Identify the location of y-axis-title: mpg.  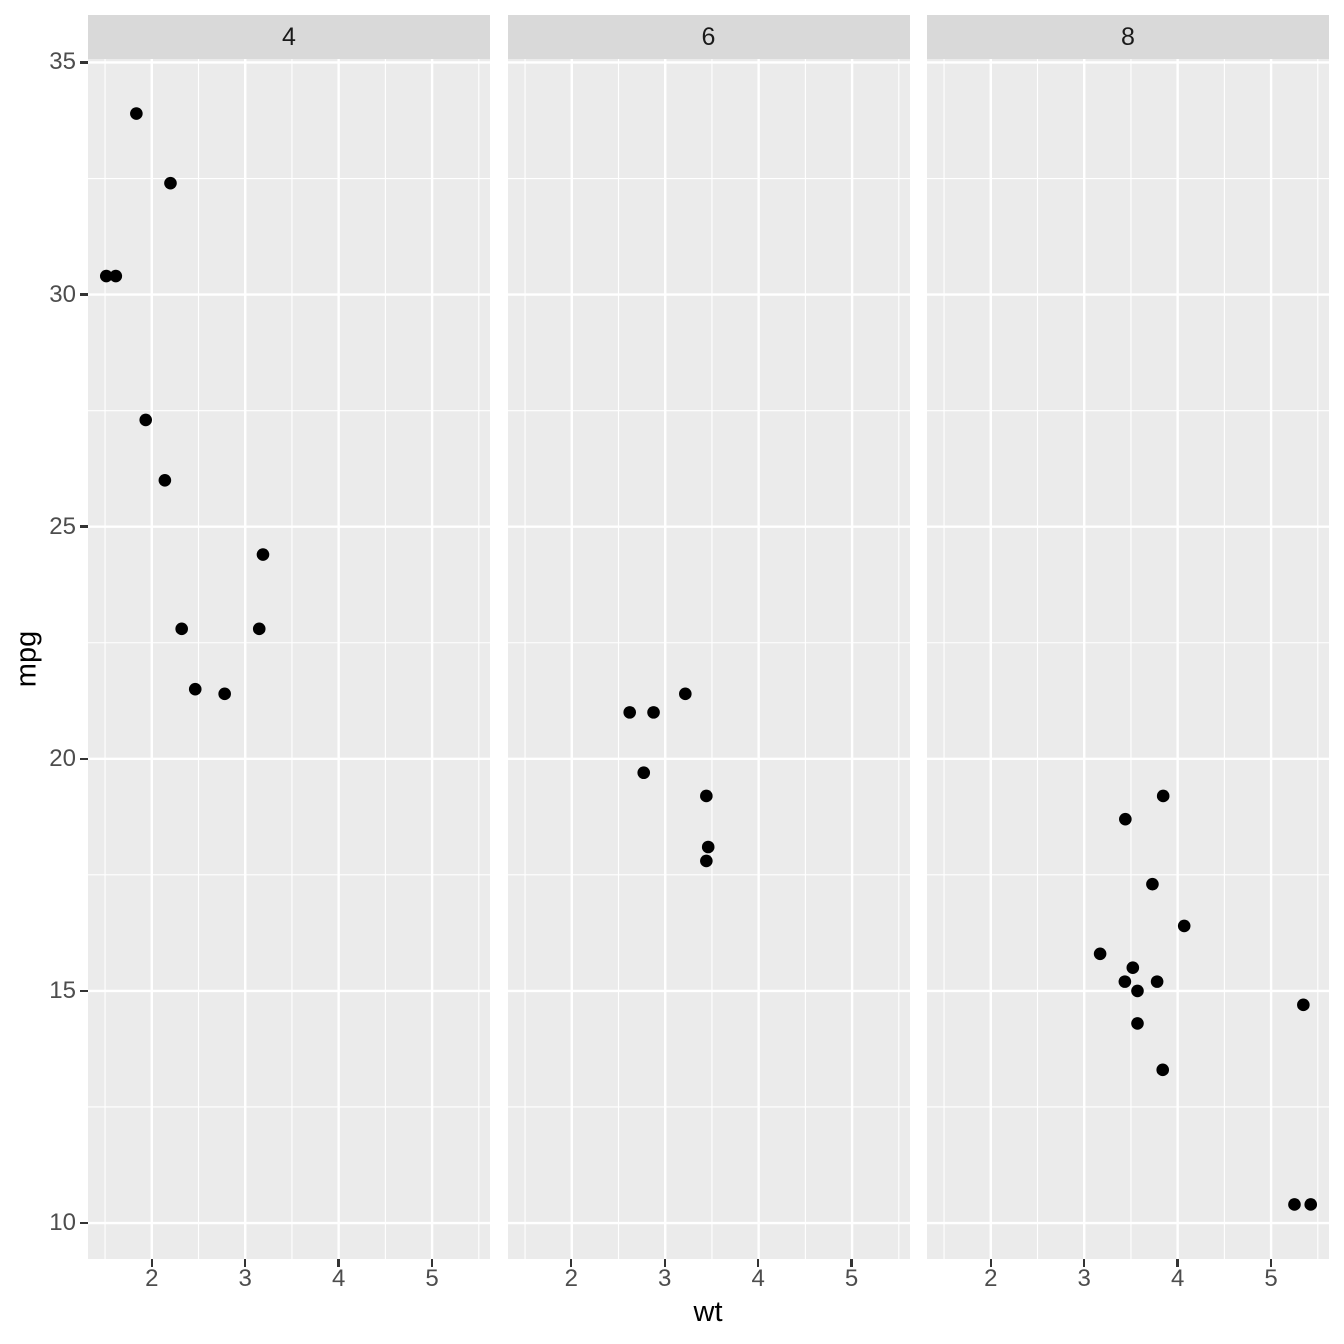
(26, 659).